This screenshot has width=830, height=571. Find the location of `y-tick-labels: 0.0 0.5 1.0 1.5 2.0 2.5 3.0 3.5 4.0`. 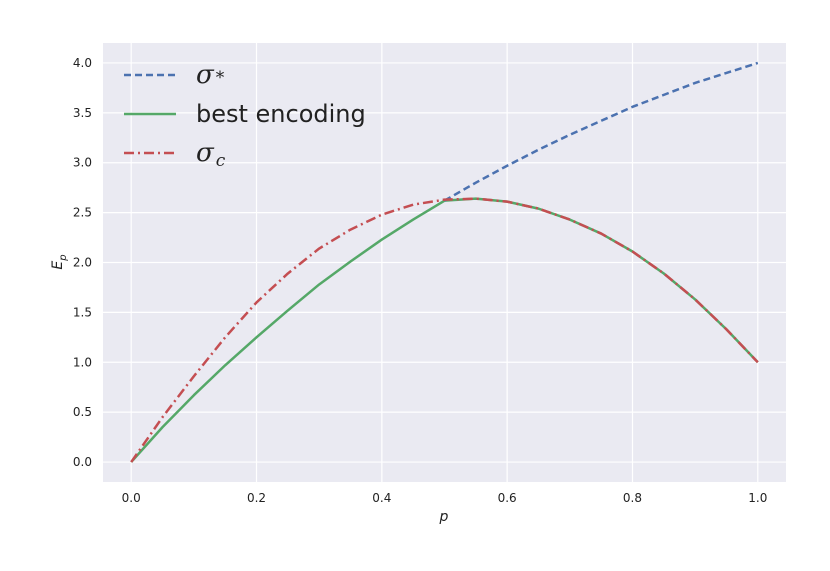

y-tick-labels: 0.0 0.5 1.0 1.5 2.0 2.5 3.0 3.5 4.0 is located at coordinates (82, 262).